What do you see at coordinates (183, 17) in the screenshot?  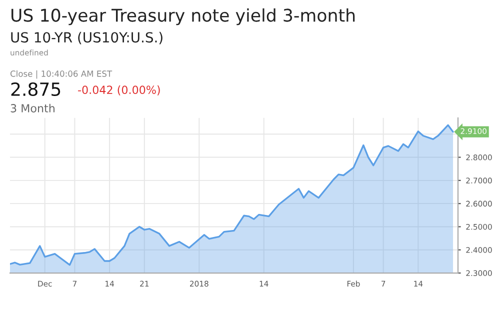 I see `chart-title: US 10-year Treasury note yield 3-month` at bounding box center [183, 17].